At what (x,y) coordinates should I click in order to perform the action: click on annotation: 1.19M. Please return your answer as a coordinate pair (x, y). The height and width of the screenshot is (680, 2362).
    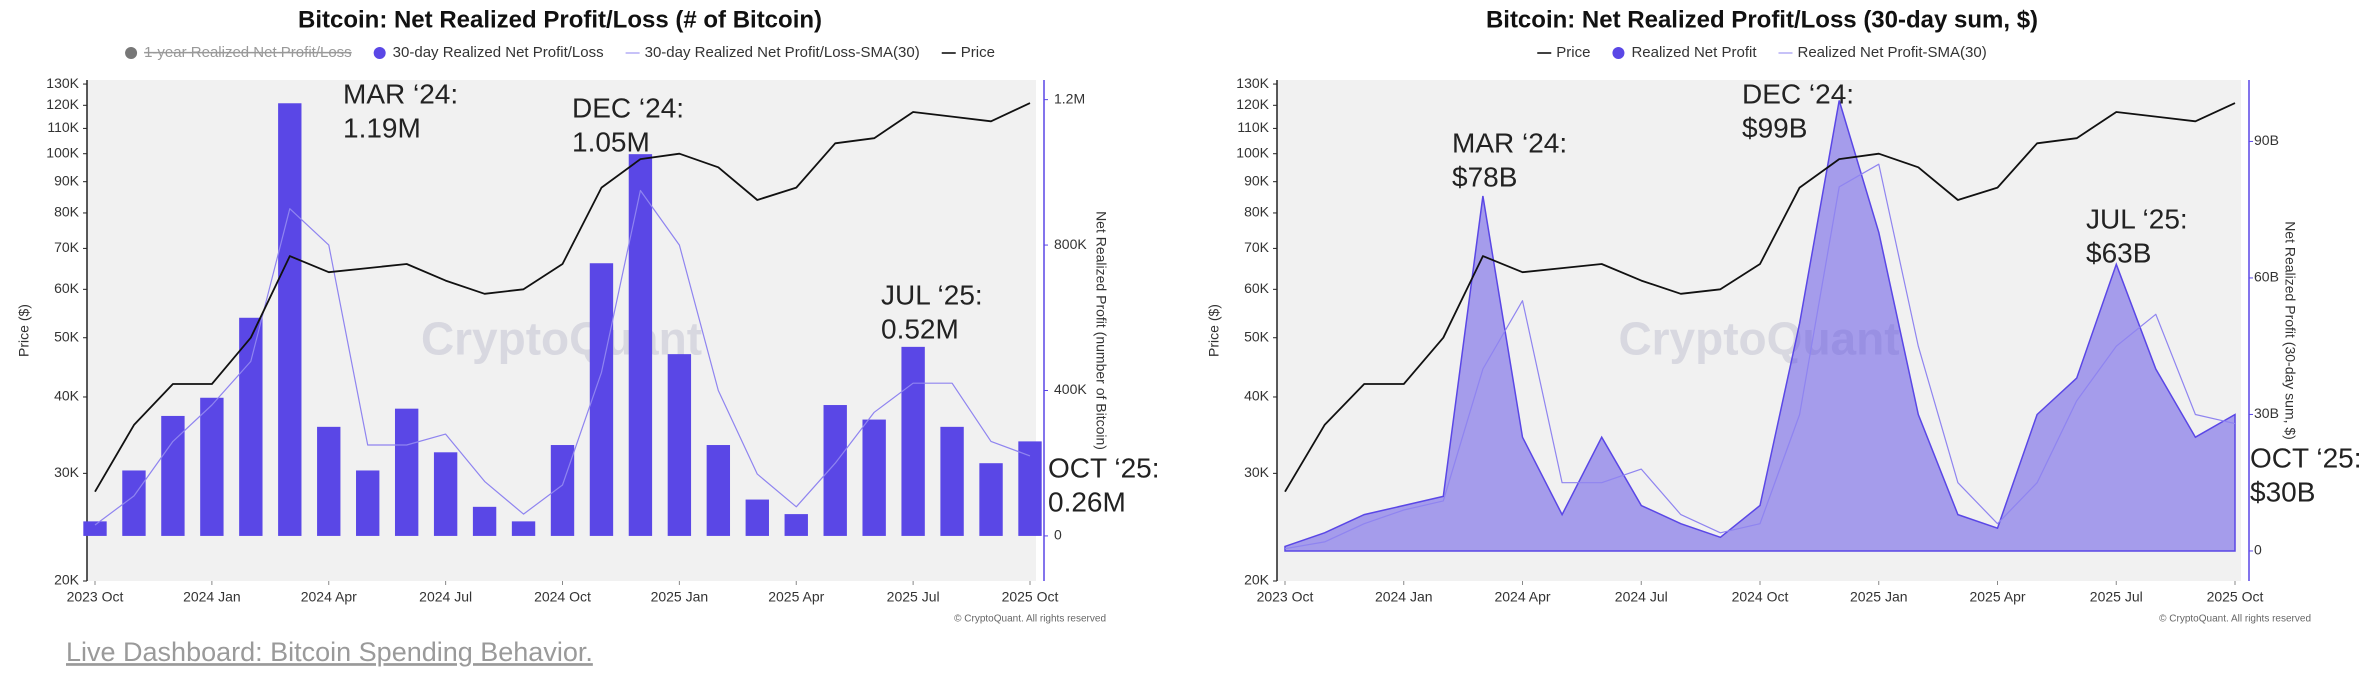
    Looking at the image, I should click on (382, 127).